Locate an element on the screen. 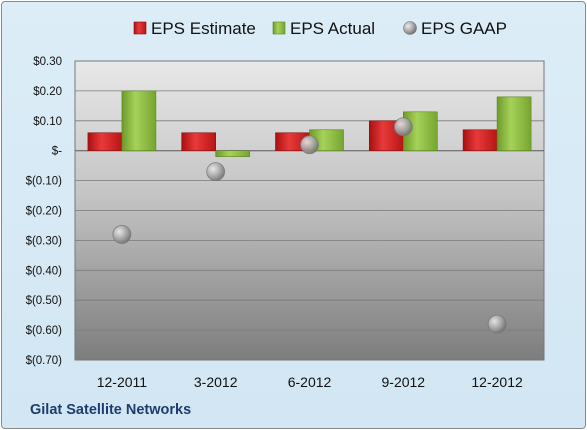 The width and height of the screenshot is (587, 430). y-tick-label: $- is located at coordinates (57, 152).